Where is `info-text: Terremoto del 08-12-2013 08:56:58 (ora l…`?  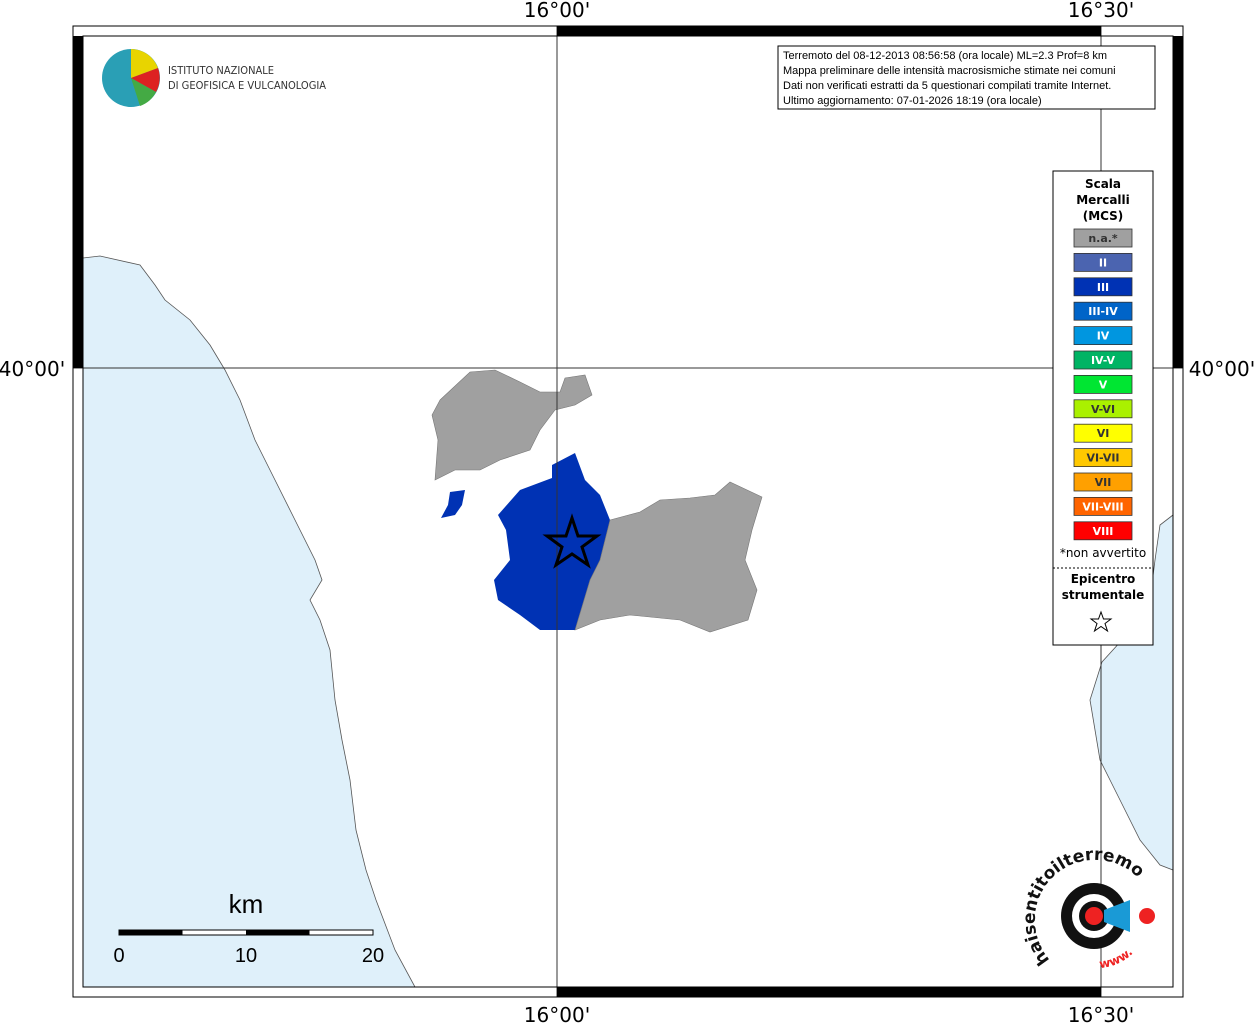
info-text: Terremoto del 08-12-2013 08:56:58 (ora l… is located at coordinates (949, 78).